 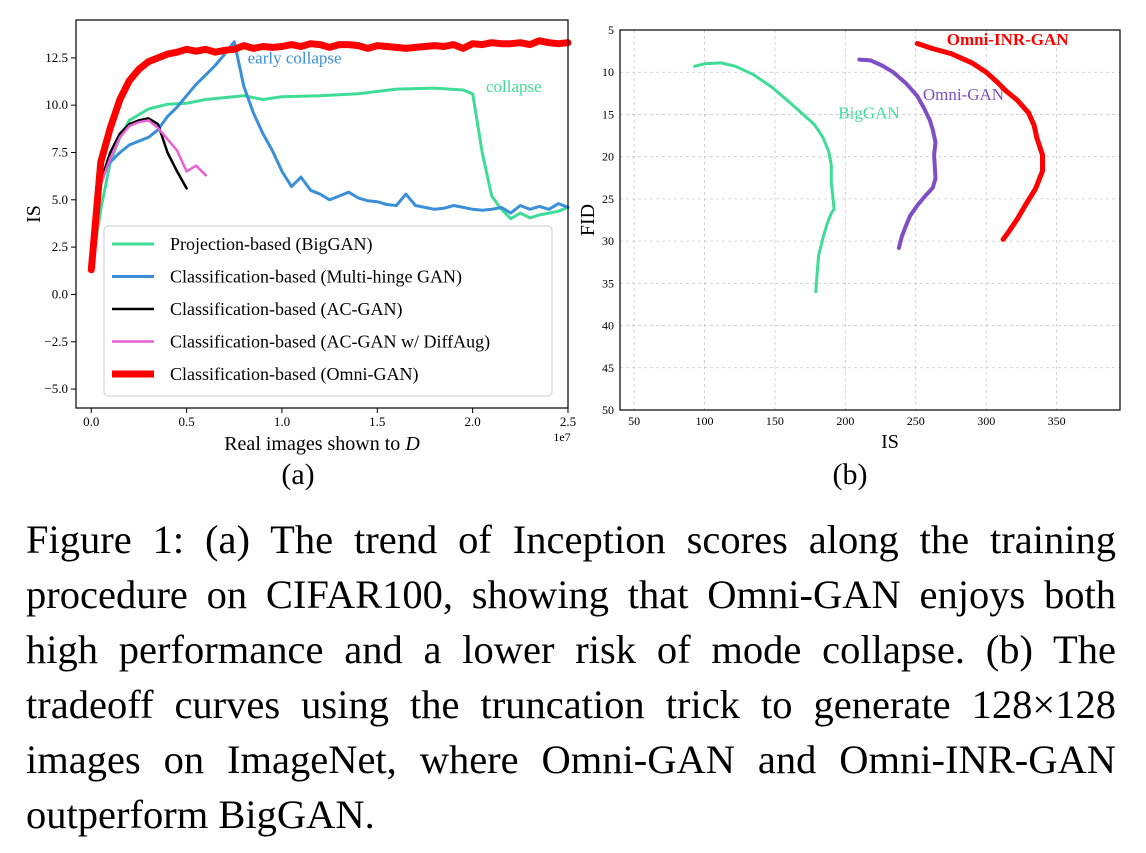 What do you see at coordinates (608, 283) in the screenshot?
I see `y-tick-label: 35` at bounding box center [608, 283].